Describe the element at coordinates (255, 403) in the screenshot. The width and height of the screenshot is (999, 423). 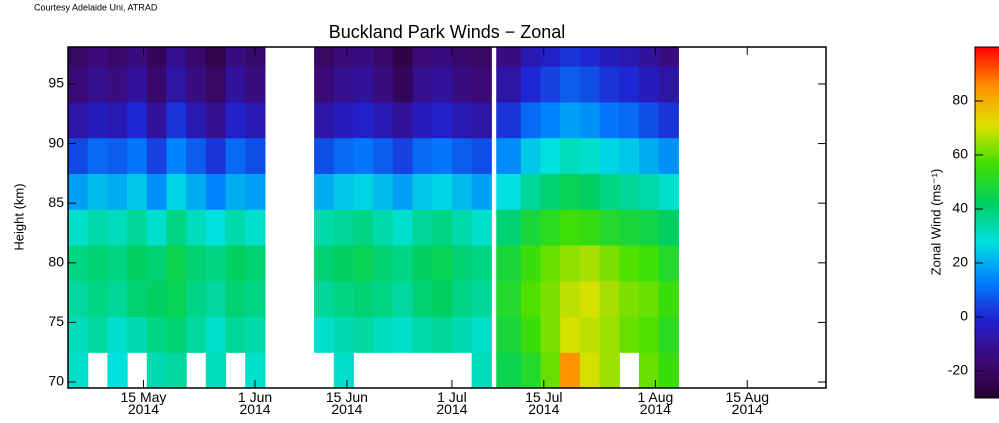
I see `x-tick-label: 1 Jun 2014` at that location.